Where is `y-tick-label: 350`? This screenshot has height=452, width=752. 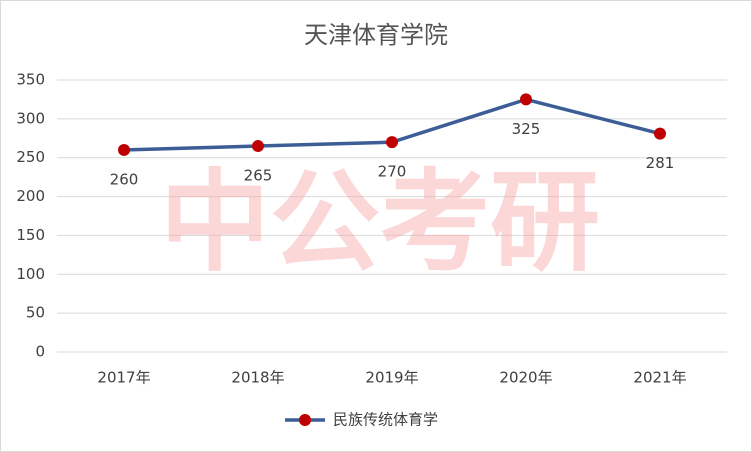
y-tick-label: 350 is located at coordinates (30, 80).